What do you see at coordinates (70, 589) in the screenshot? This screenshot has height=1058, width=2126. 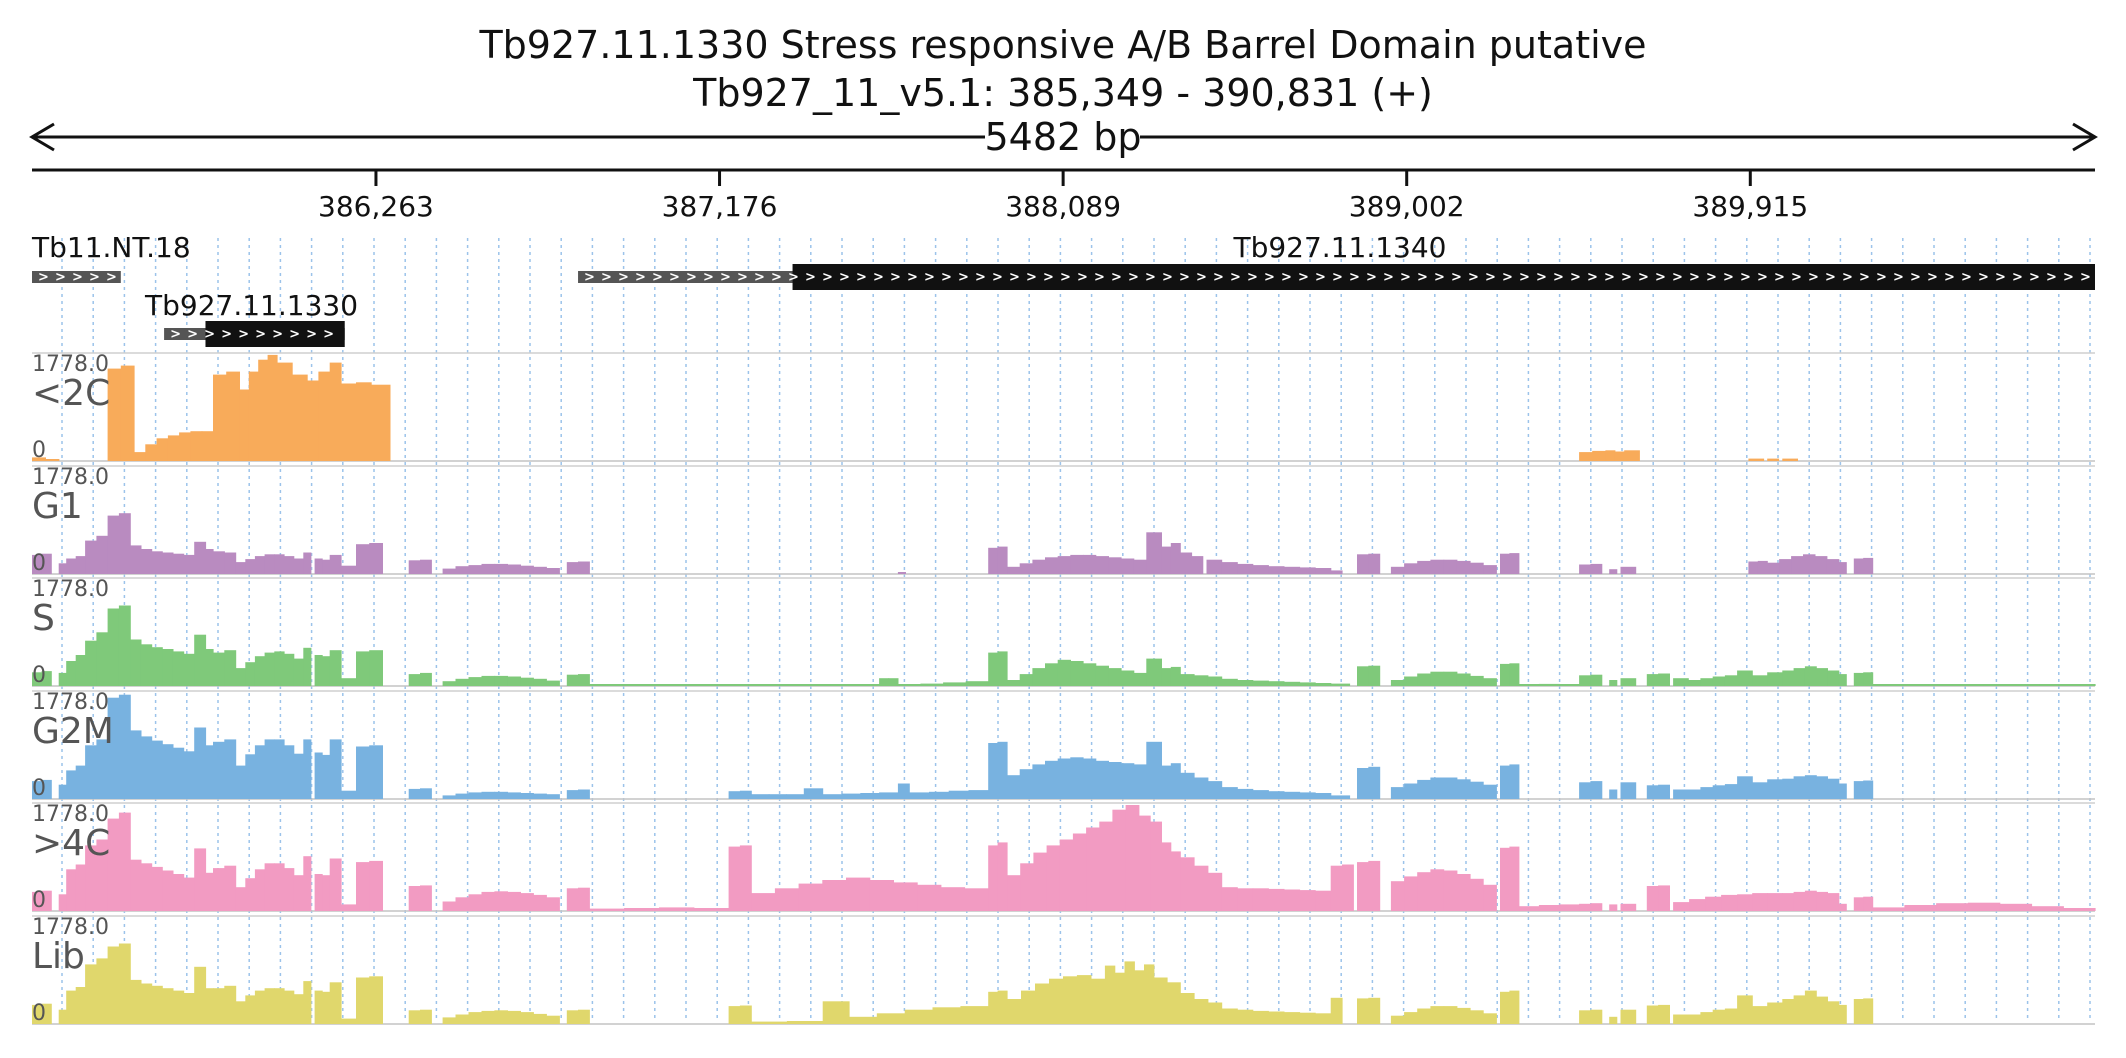 I see `track-max-label: 1778.0` at bounding box center [70, 589].